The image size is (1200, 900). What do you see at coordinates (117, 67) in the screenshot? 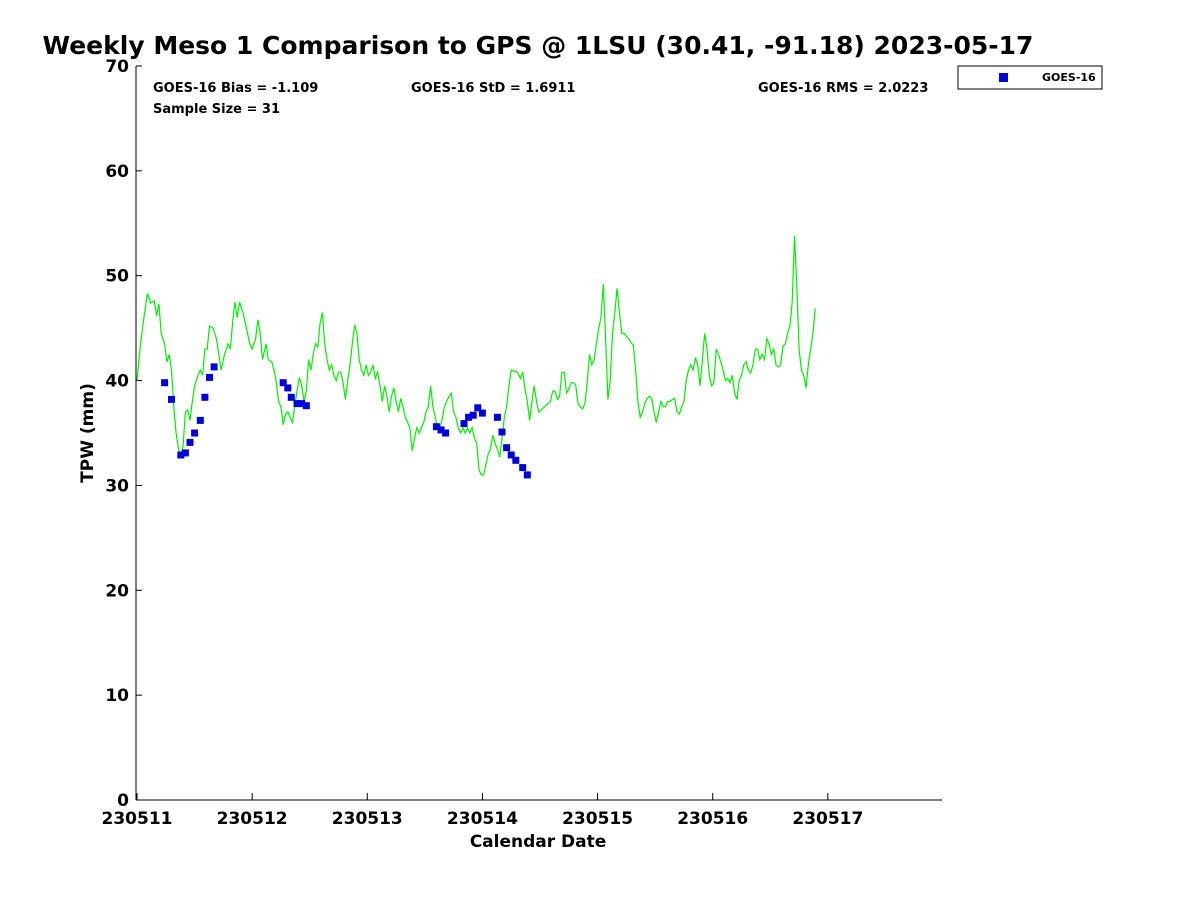
I see `y-tick-label: 70` at bounding box center [117, 67].